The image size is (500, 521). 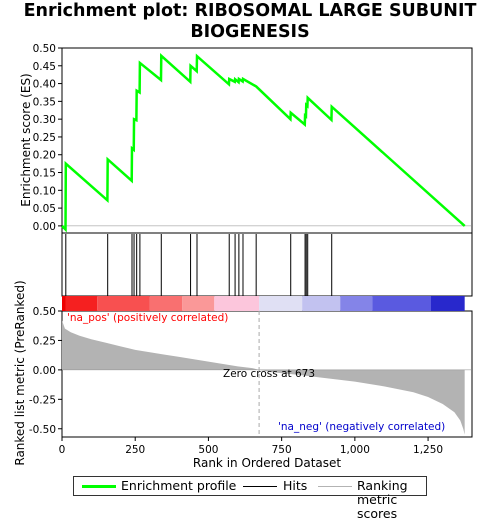 I want to click on x-tick-label: 750, so click(x=282, y=450).